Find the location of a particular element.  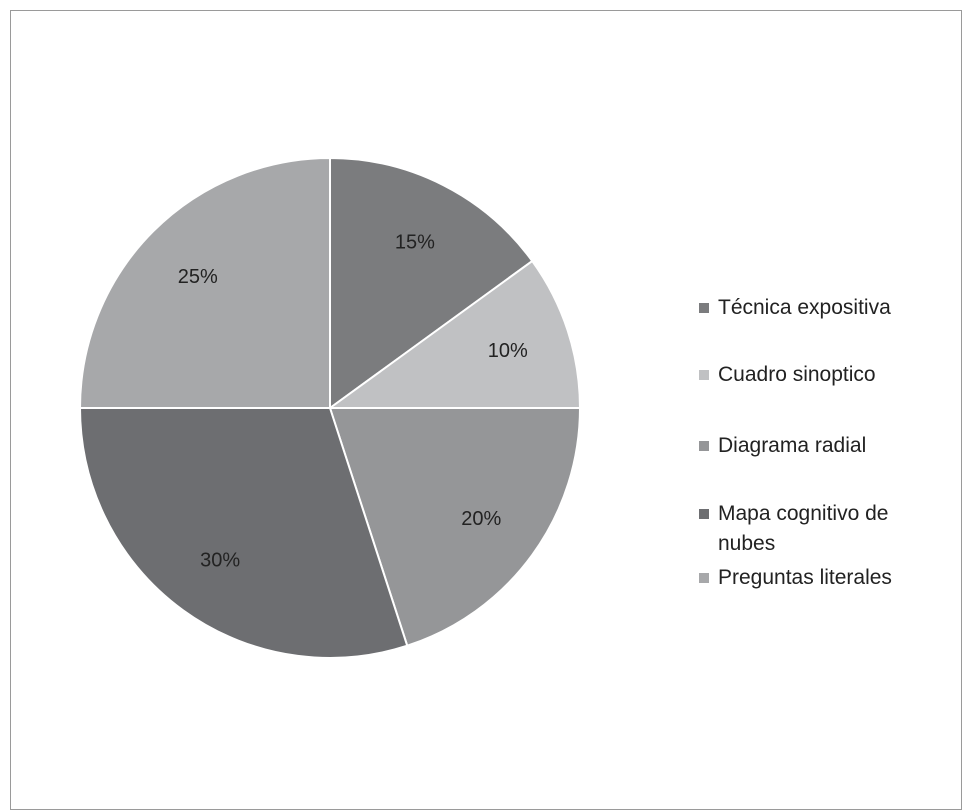

legend-item-cuadro-sinoptico: Cuadro sinoptico is located at coordinates (824, 375).